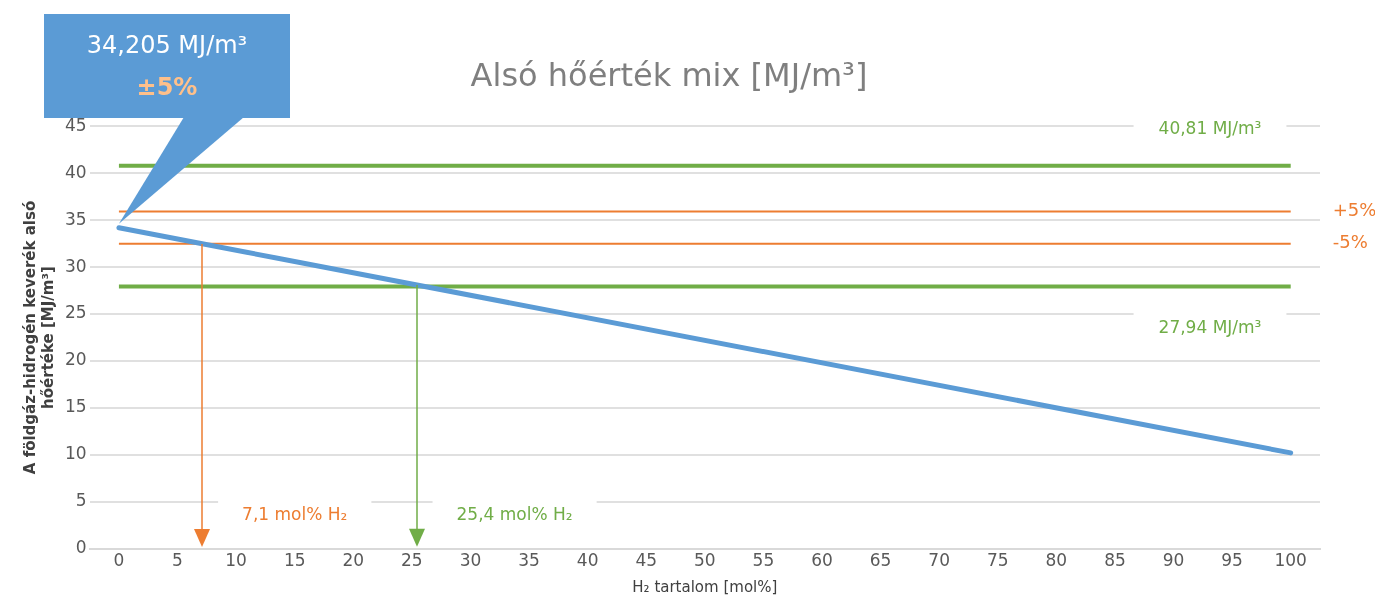 The width and height of the screenshot is (1383, 609). I want to click on x-tick-label: 30, so click(470, 560).